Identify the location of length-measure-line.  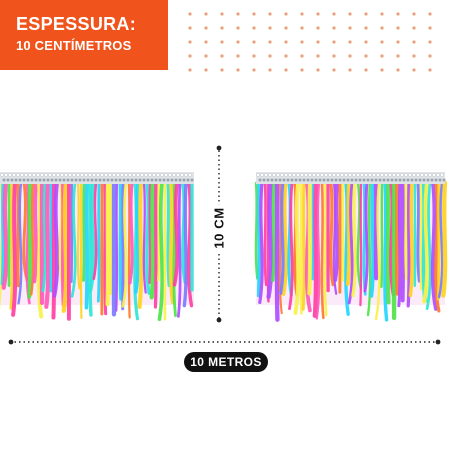
(224, 342).